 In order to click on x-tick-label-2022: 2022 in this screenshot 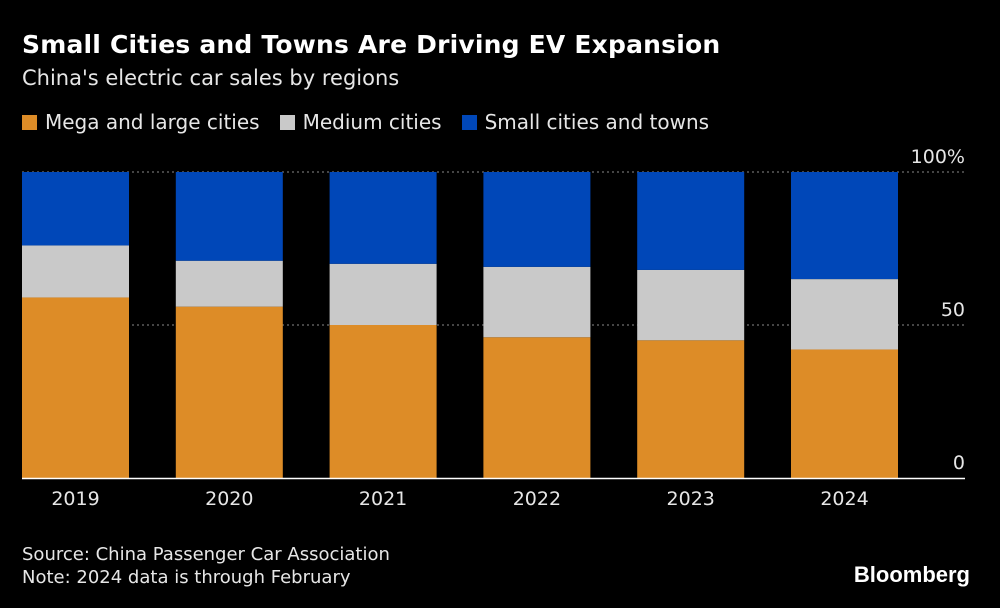, I will do `click(537, 499)`.